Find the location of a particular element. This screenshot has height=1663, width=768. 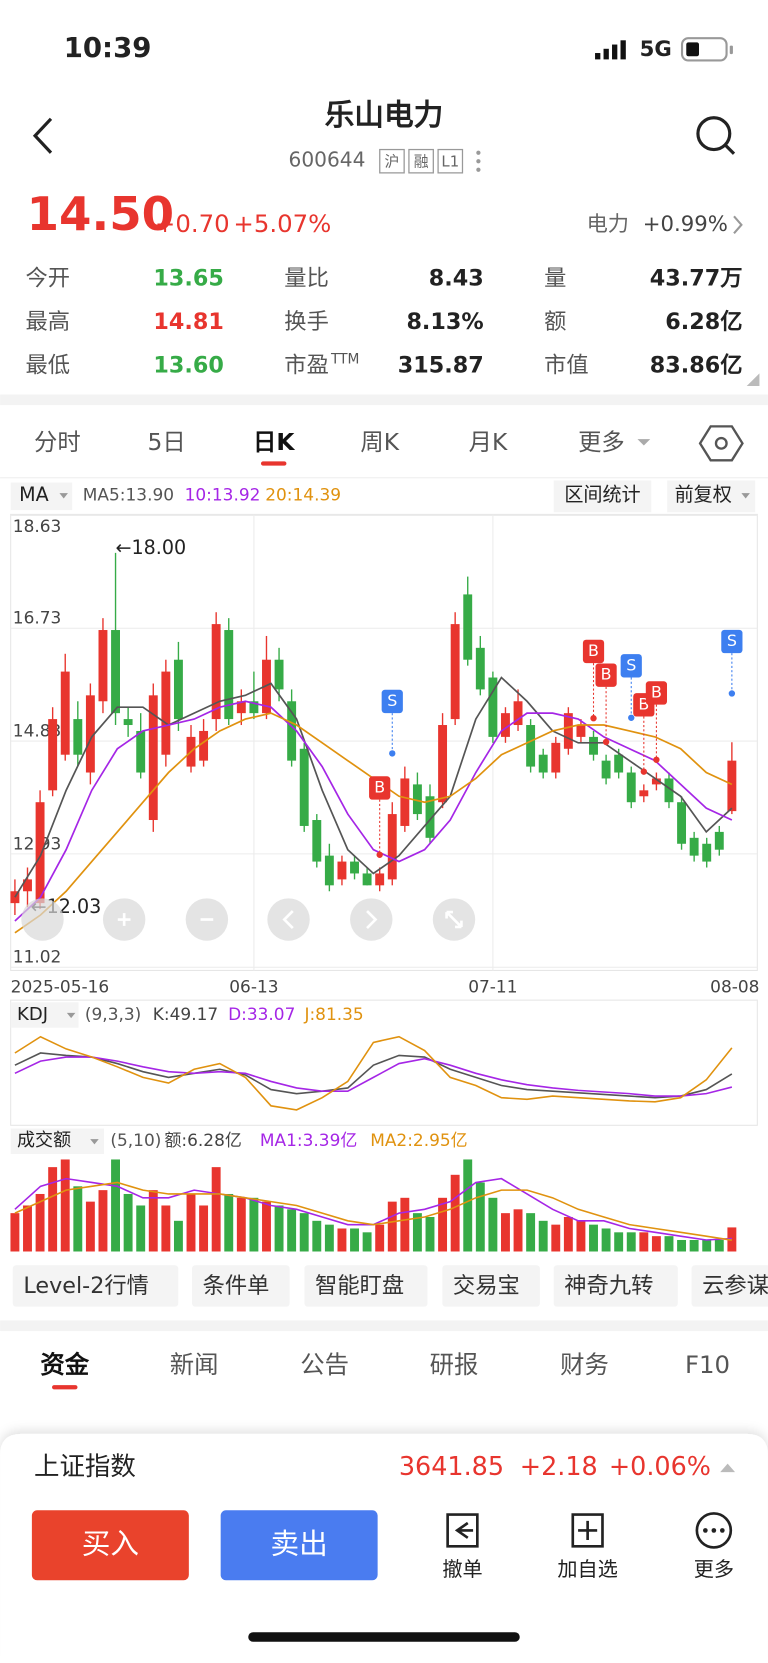

kdj-params: (9,3,3) is located at coordinates (113, 1014).